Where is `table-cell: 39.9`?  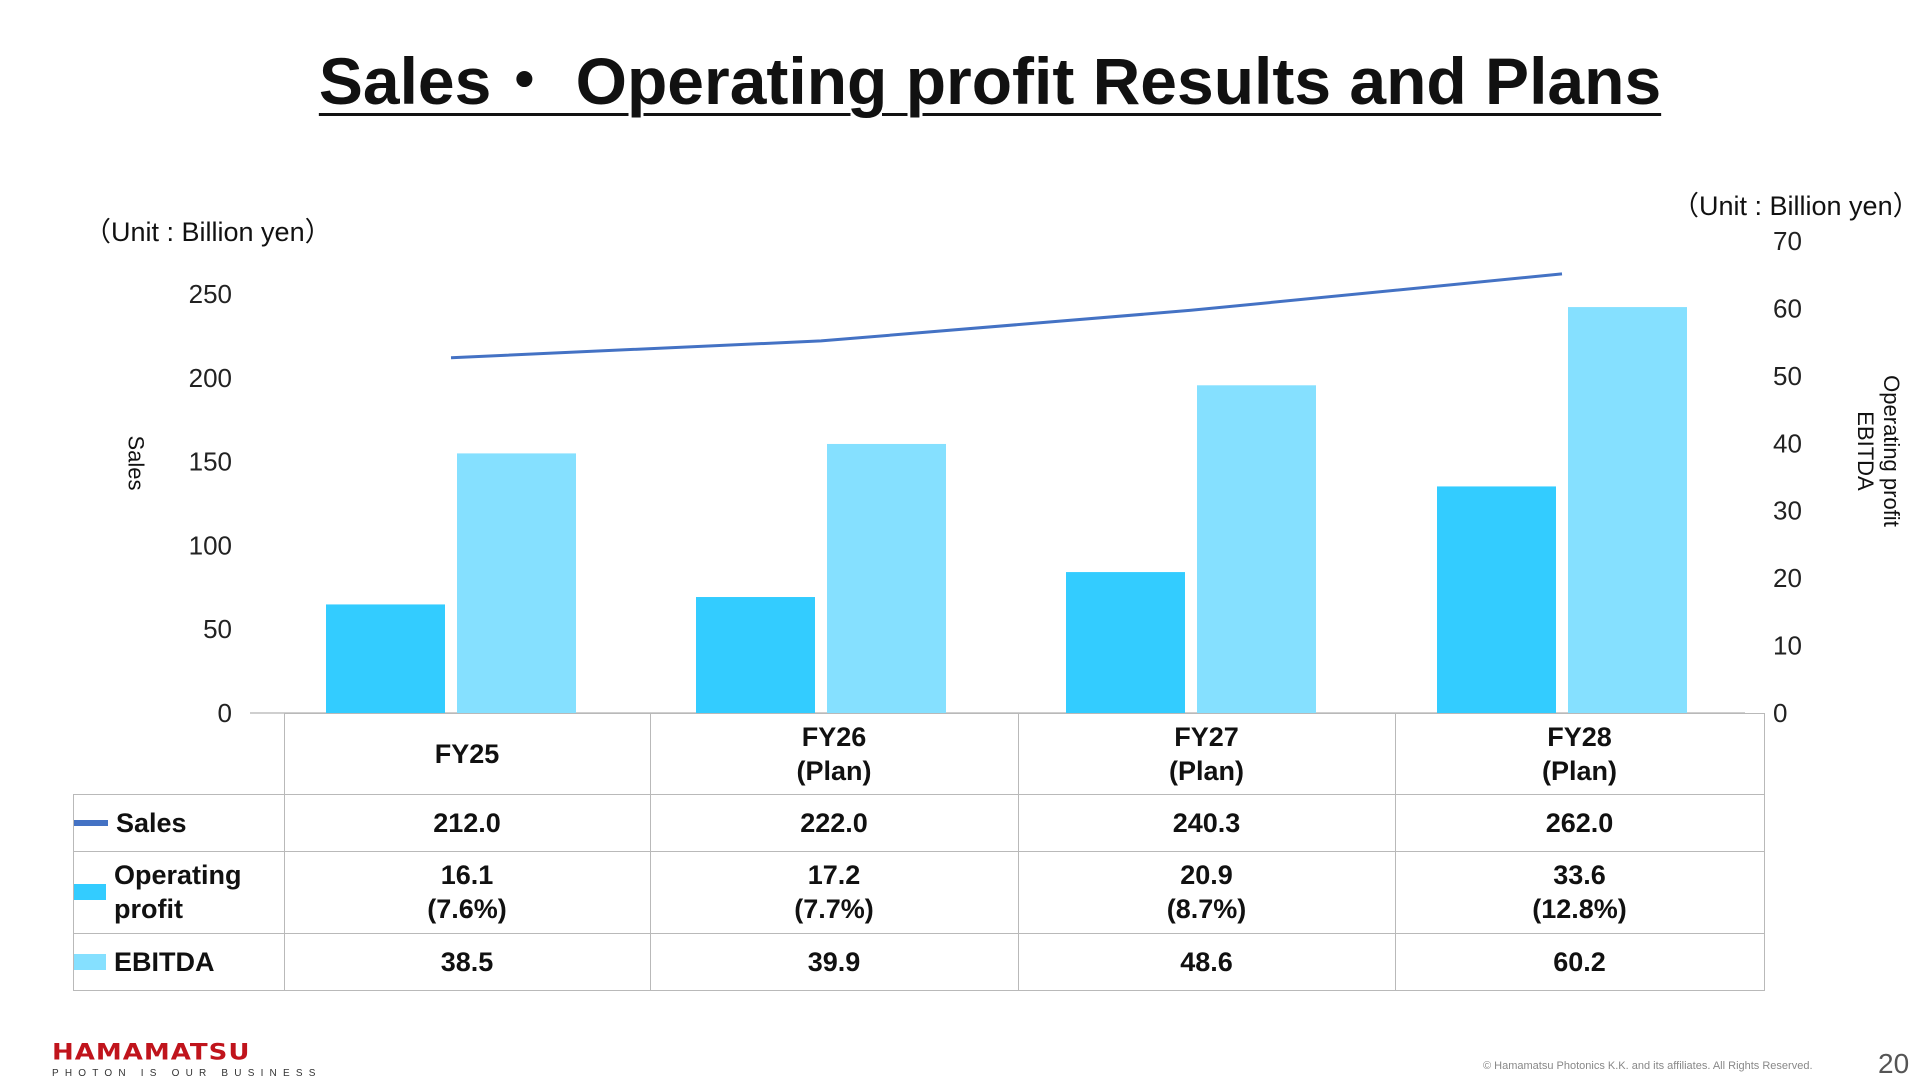 table-cell: 39.9 is located at coordinates (834, 961).